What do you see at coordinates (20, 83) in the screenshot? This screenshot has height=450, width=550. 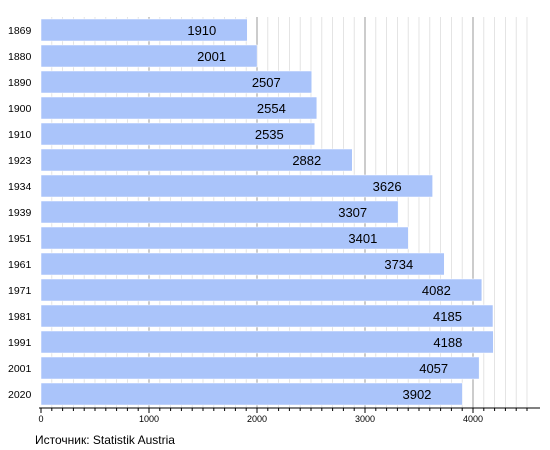 I see `category-label-1890: 1890` at bounding box center [20, 83].